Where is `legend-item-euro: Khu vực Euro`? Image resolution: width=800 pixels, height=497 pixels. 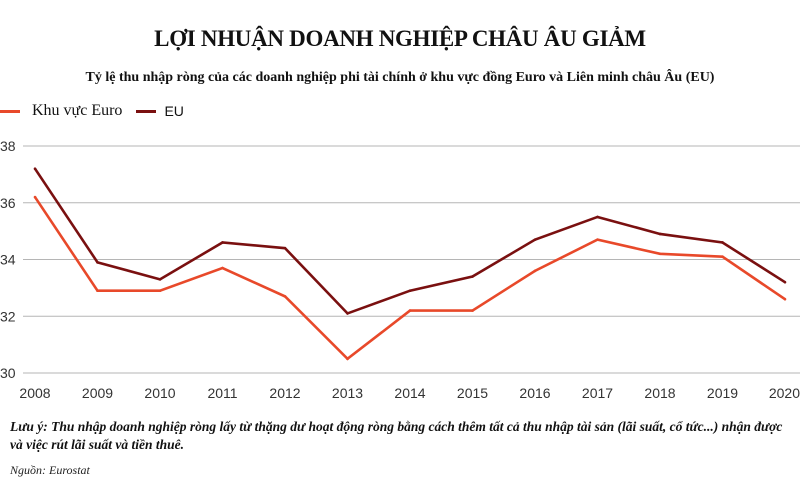 legend-item-euro: Khu vực Euro is located at coordinates (61, 111).